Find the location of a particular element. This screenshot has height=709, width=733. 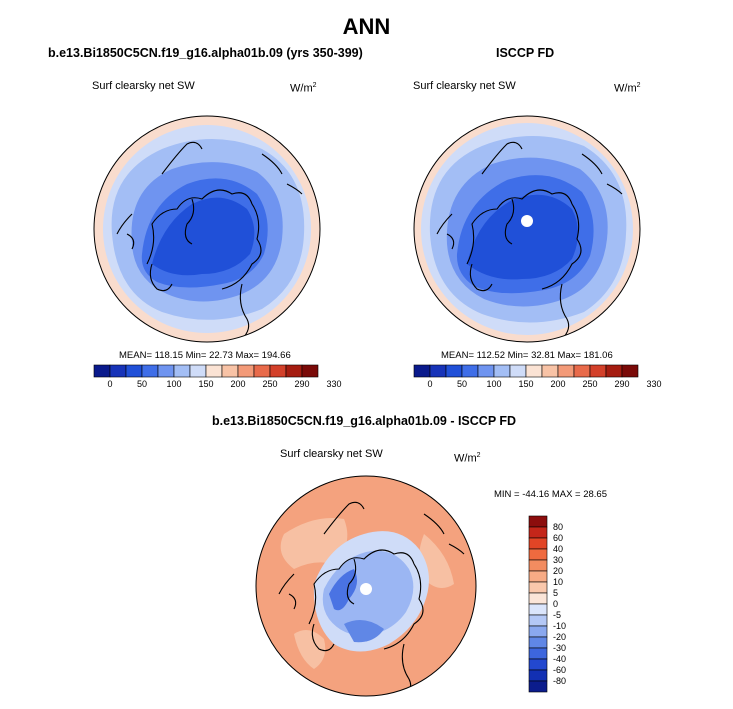

diff-colorbar-label: -60 is located at coordinates (559, 670).